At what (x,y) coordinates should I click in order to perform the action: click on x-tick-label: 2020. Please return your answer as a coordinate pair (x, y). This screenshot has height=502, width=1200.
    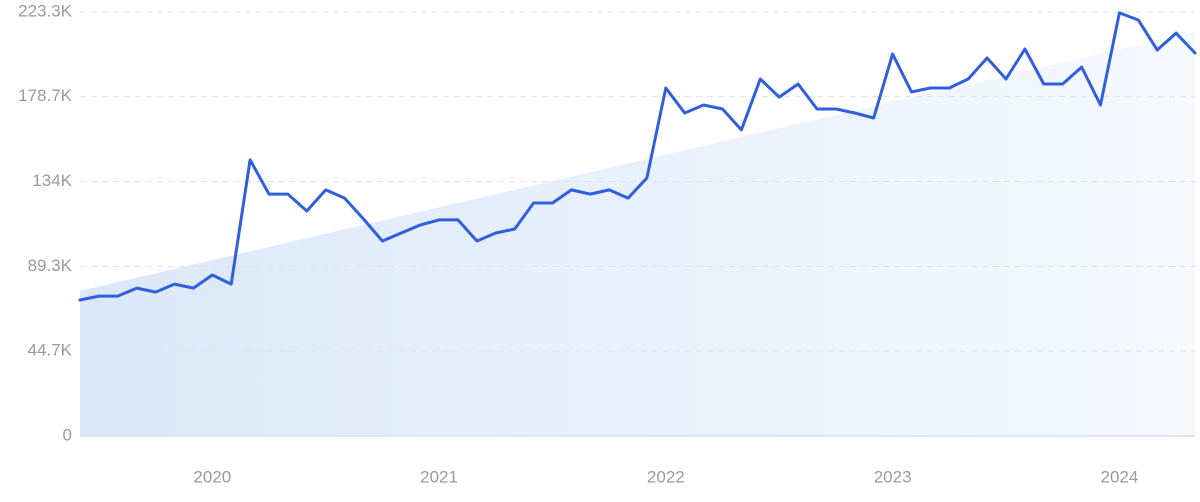
    Looking at the image, I should click on (212, 476).